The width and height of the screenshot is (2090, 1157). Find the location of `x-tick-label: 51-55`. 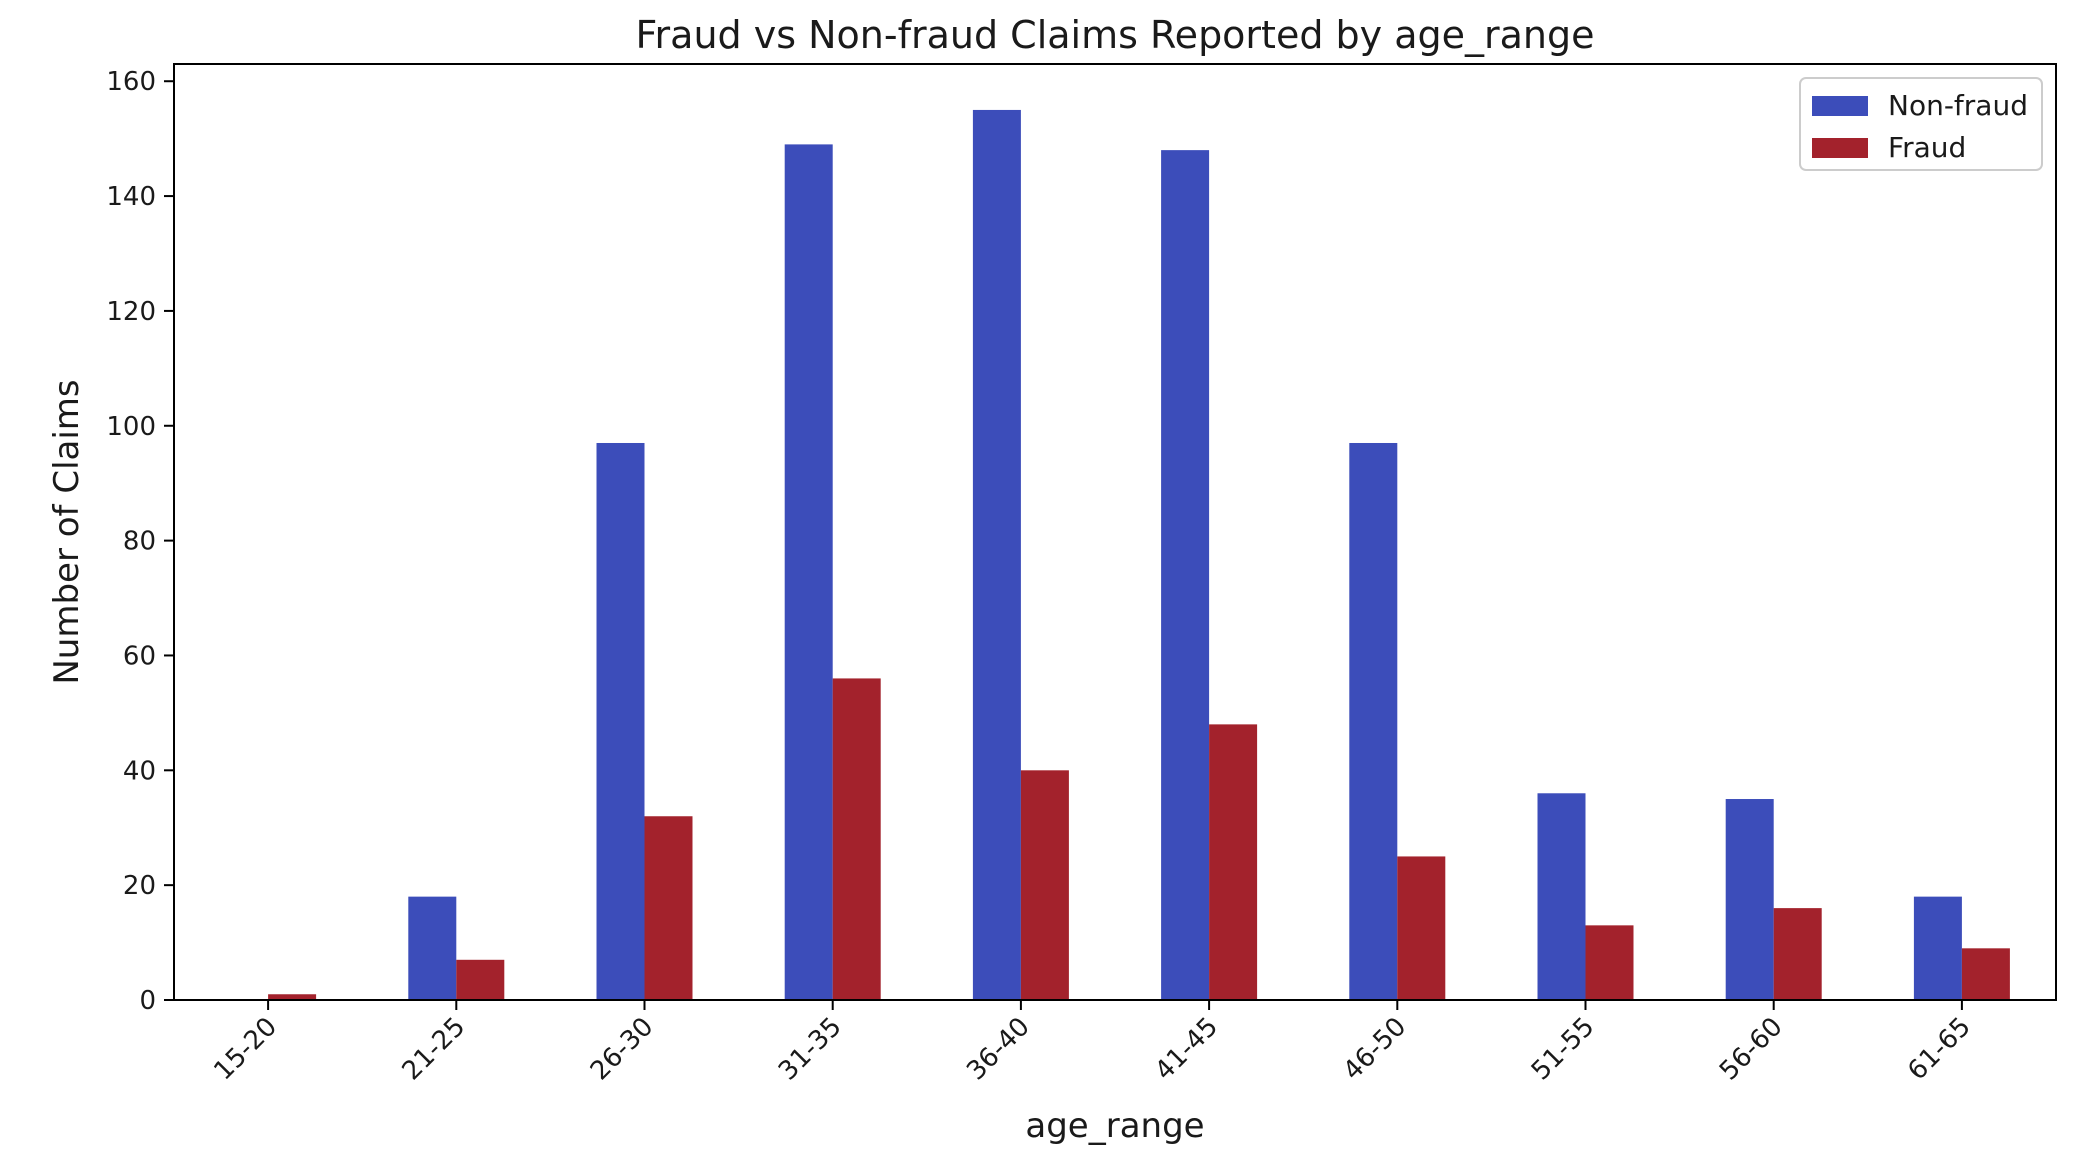

x-tick-label: 51-55 is located at coordinates (1563, 1049).